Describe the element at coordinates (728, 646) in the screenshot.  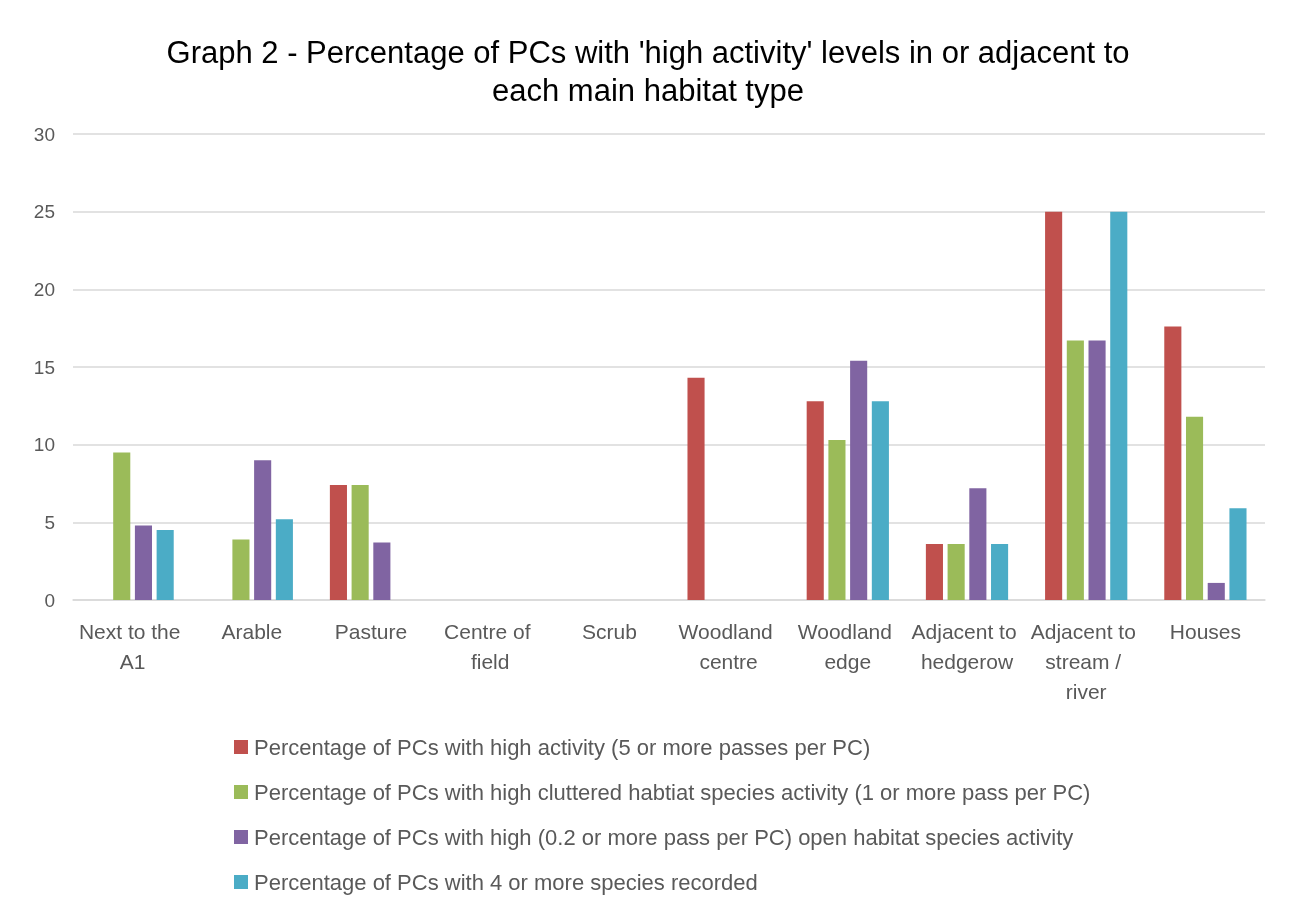
I see `x-tick-label: Woodland centre` at that location.